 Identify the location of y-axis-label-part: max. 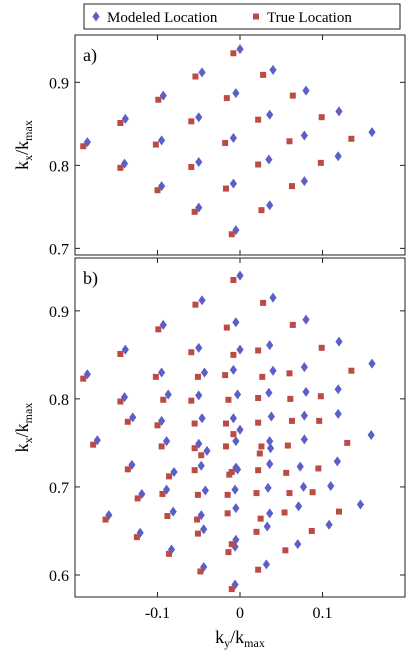
(28, 130).